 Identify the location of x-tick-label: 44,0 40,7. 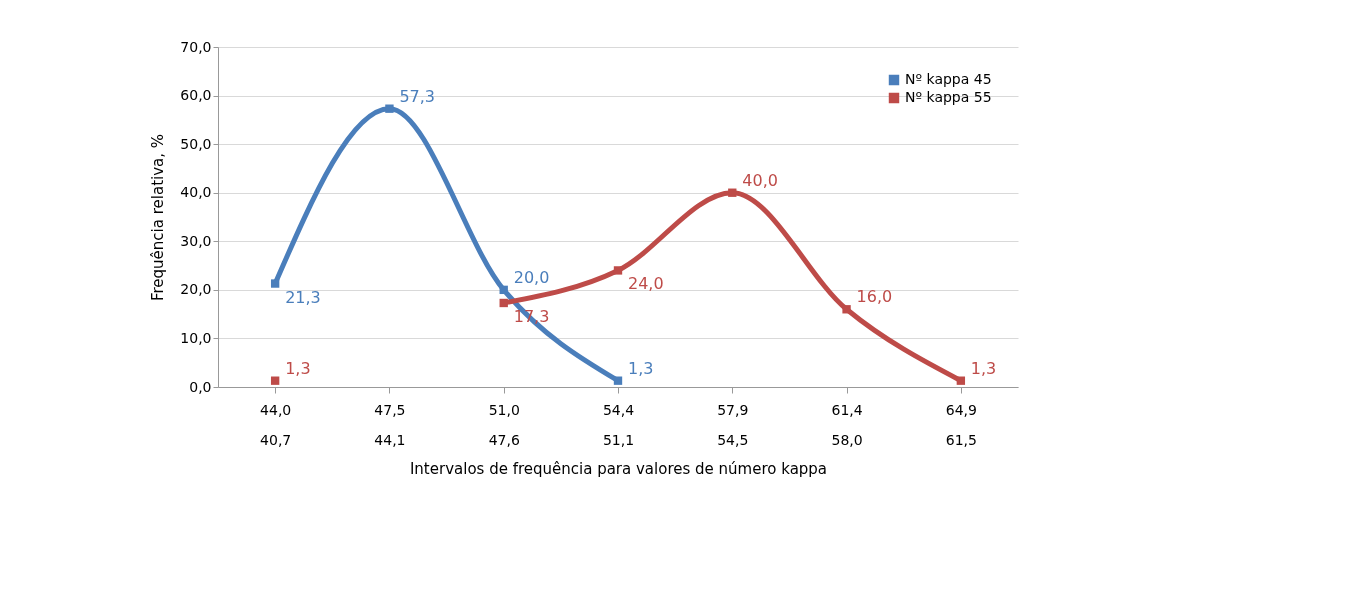
(276, 424).